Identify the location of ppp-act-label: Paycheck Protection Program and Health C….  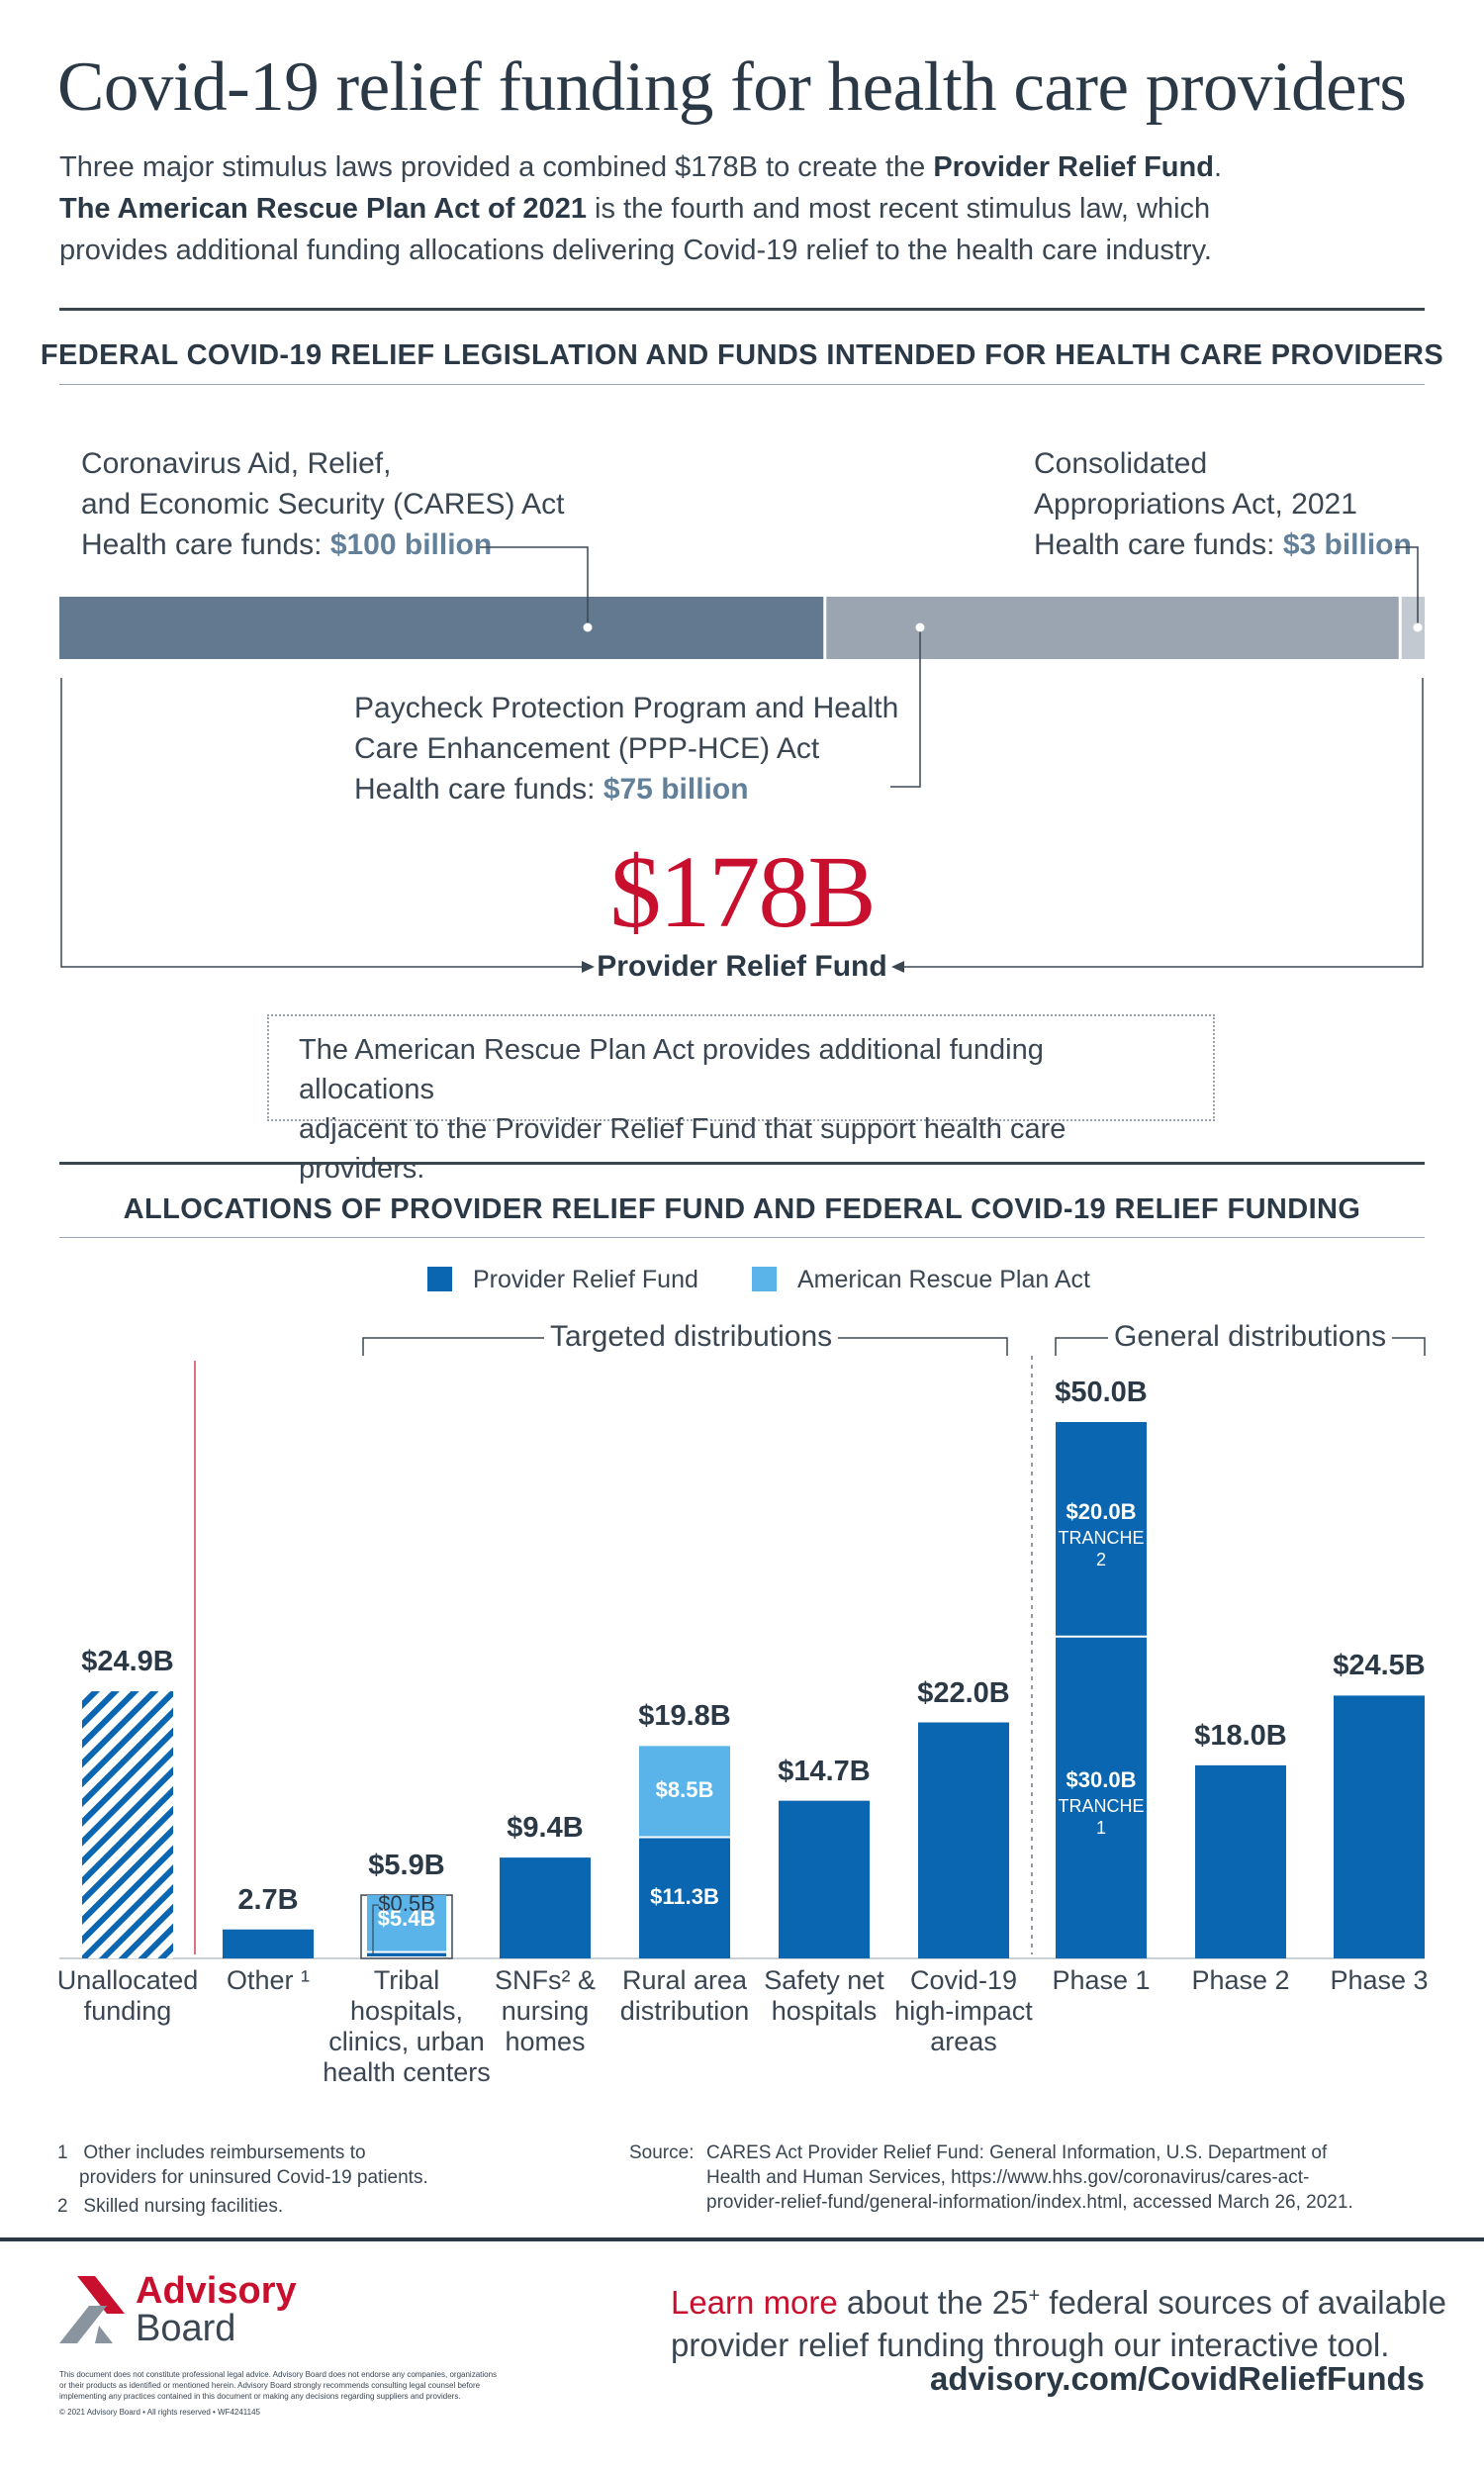
(626, 749).